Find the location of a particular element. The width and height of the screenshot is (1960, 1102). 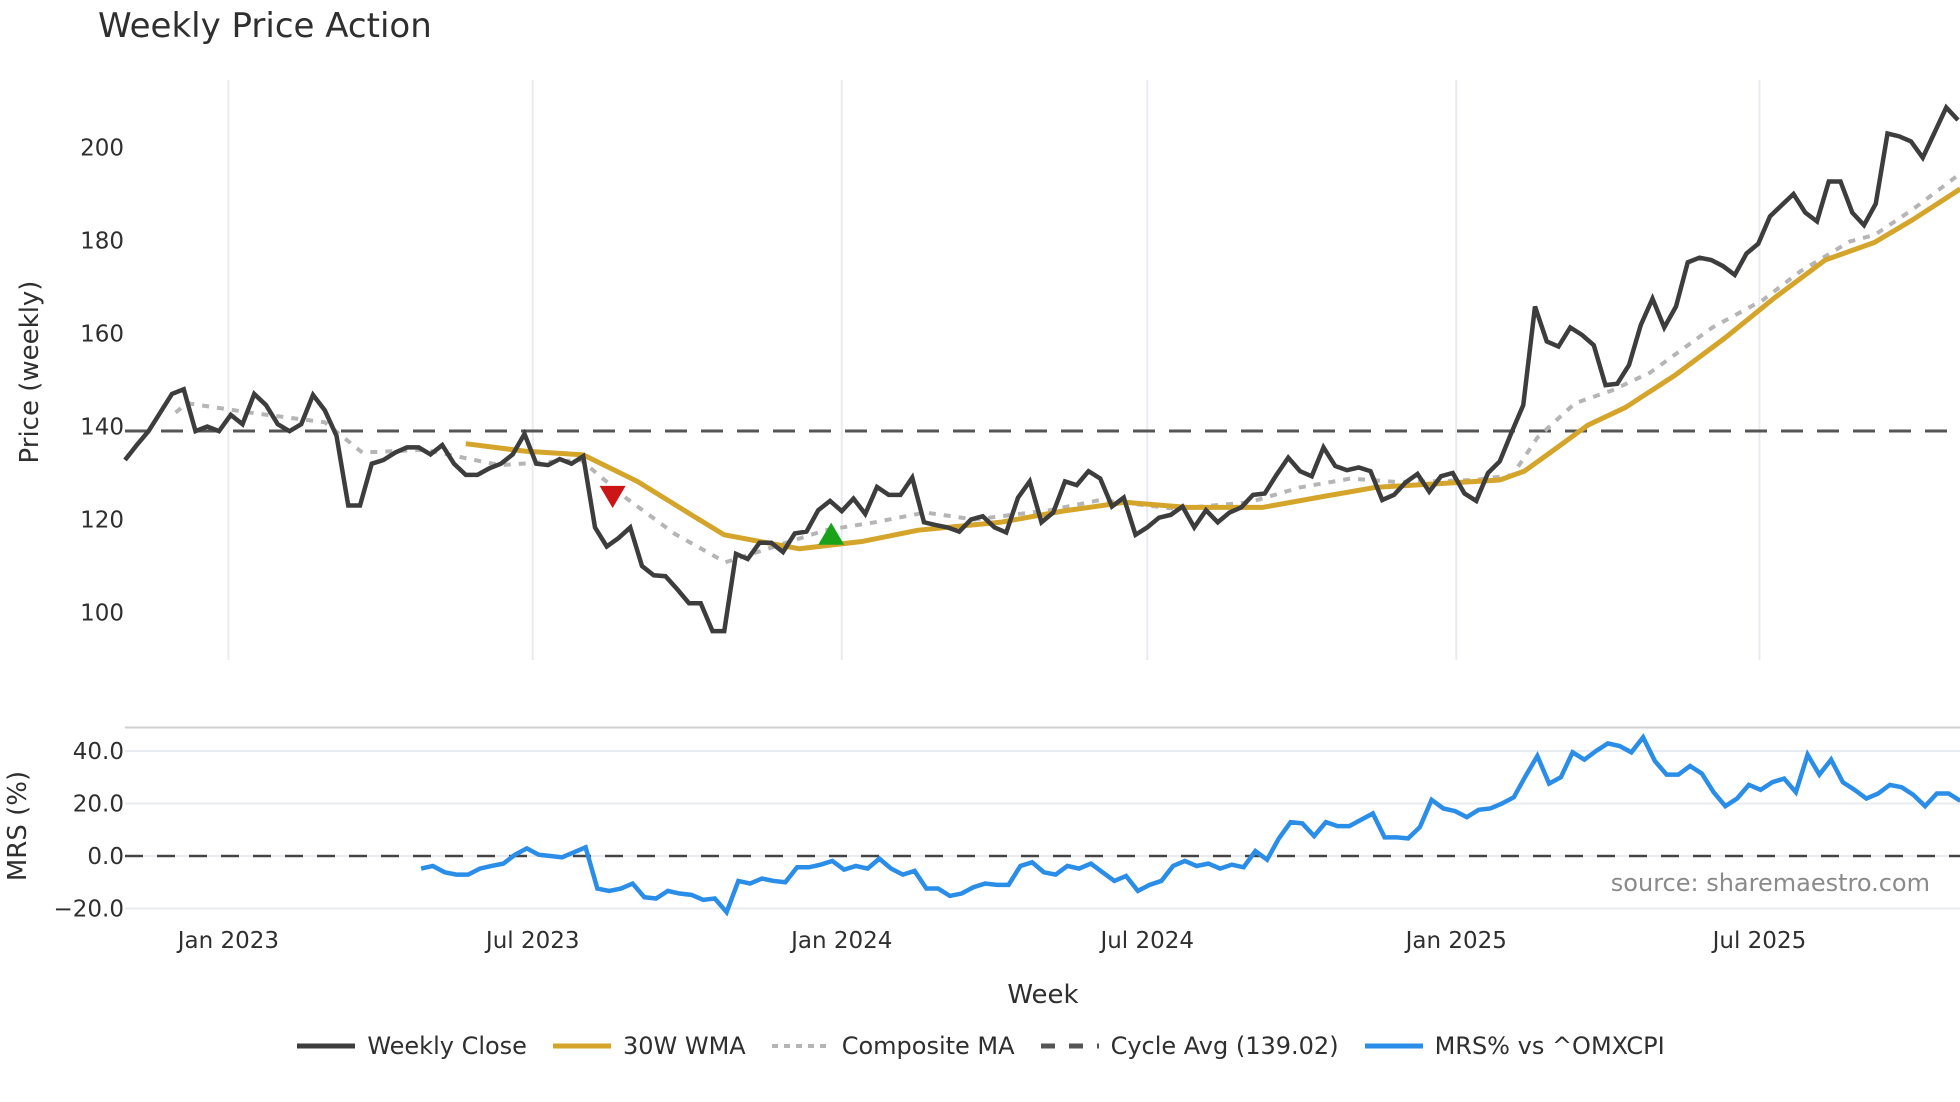

legend-label: Weekly Close is located at coordinates (447, 1046).